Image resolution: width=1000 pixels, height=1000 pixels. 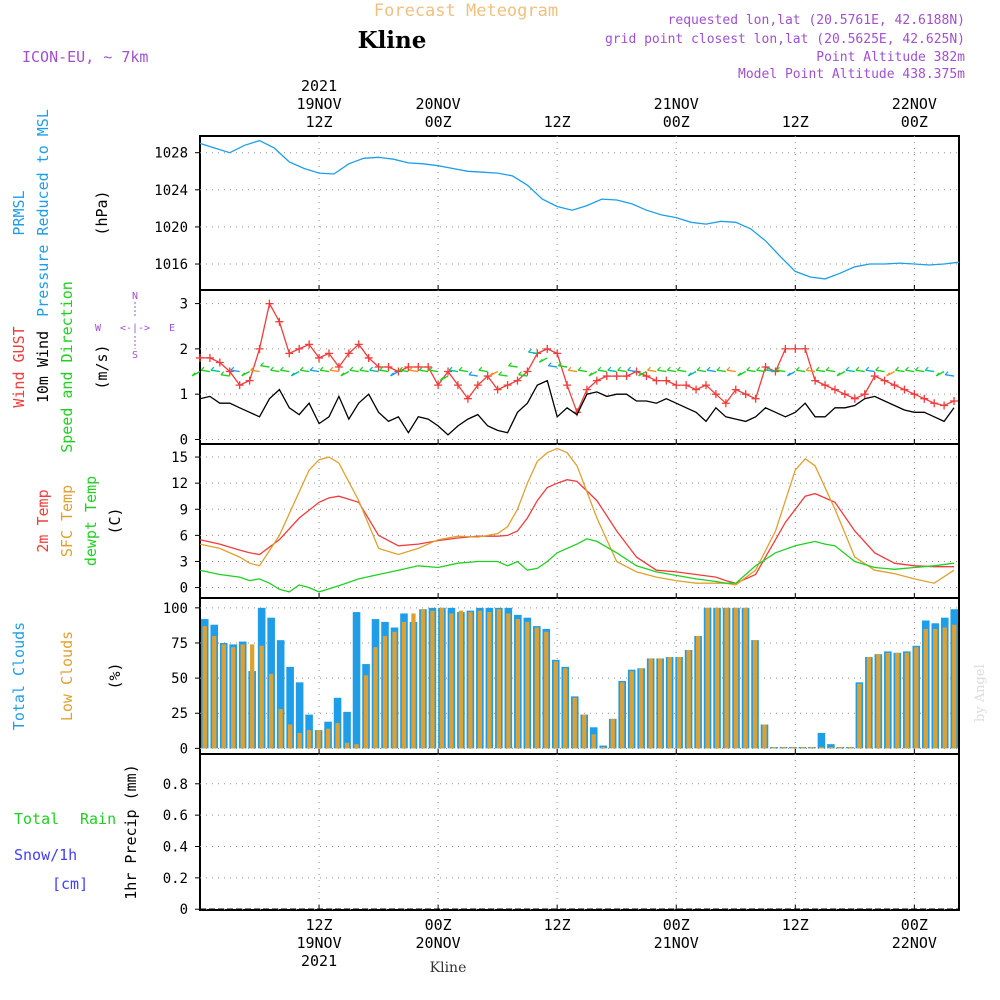 What do you see at coordinates (67, 367) in the screenshot?
I see `y-axis-label: Speed and Direction` at bounding box center [67, 367].